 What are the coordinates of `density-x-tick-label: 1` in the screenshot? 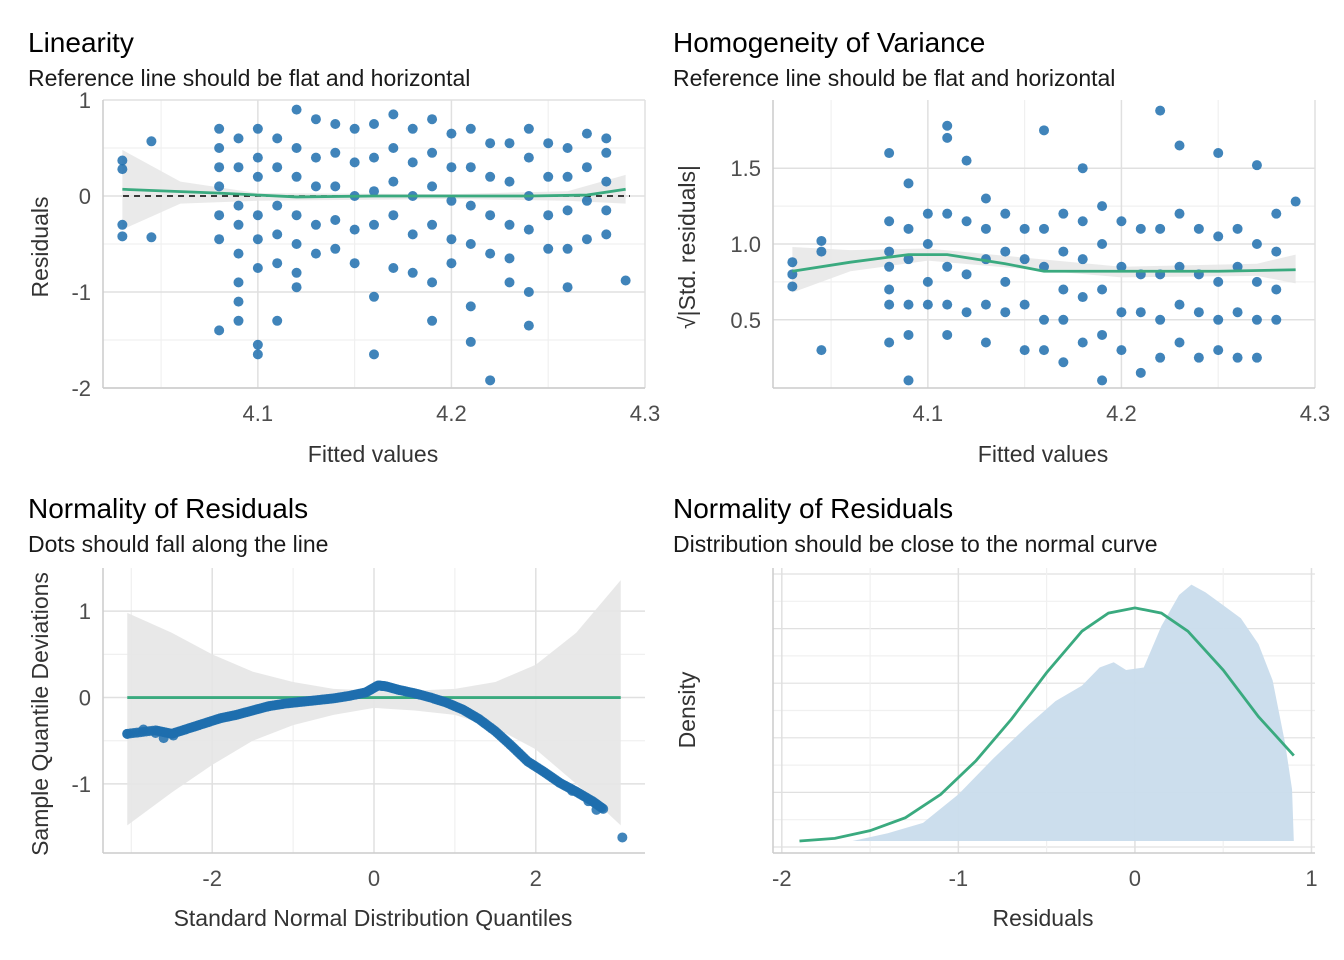 It's located at (1311, 878).